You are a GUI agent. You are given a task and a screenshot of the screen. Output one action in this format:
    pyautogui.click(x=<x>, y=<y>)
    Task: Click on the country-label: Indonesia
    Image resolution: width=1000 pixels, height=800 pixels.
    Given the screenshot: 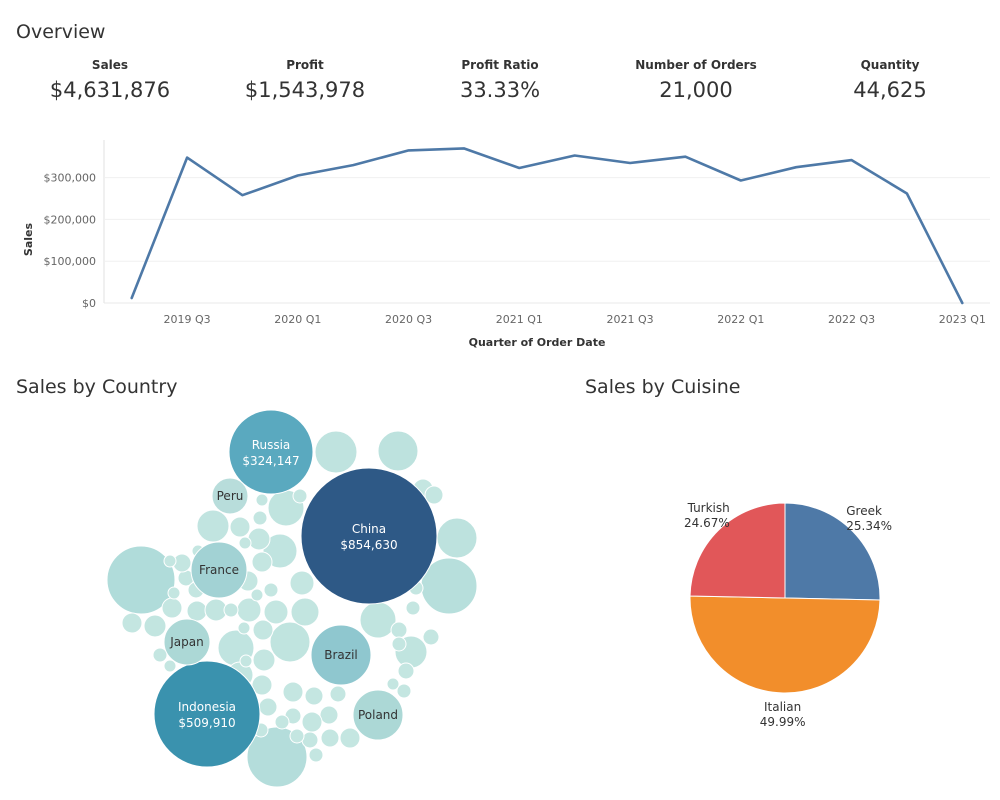 What is the action you would take?
    pyautogui.click(x=207, y=707)
    